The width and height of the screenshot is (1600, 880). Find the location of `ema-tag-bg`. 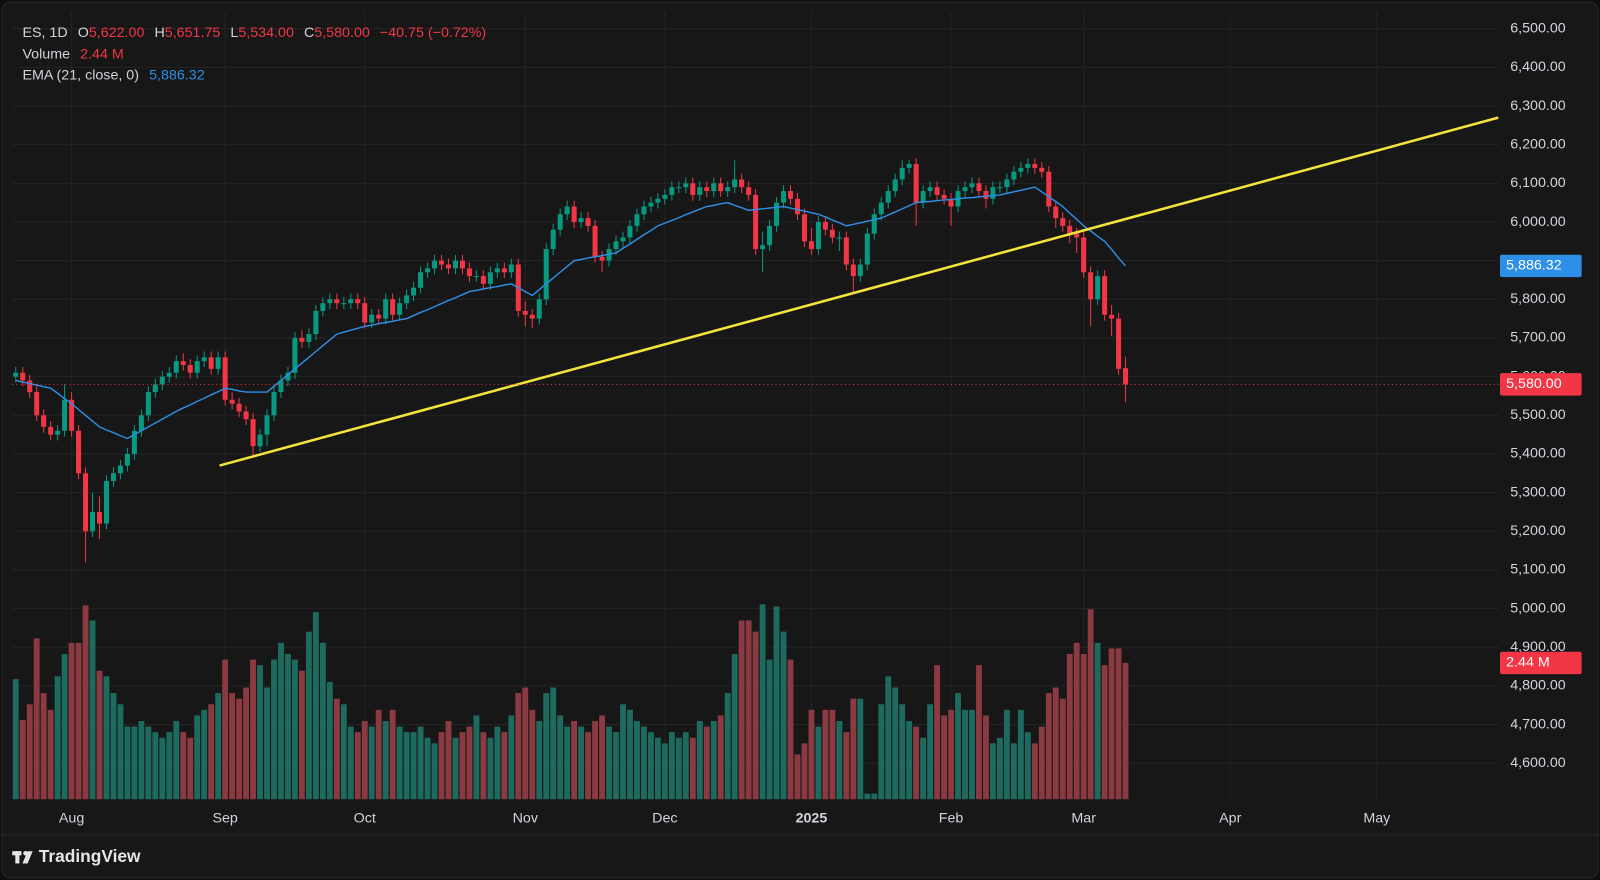

ema-tag-bg is located at coordinates (1541, 266).